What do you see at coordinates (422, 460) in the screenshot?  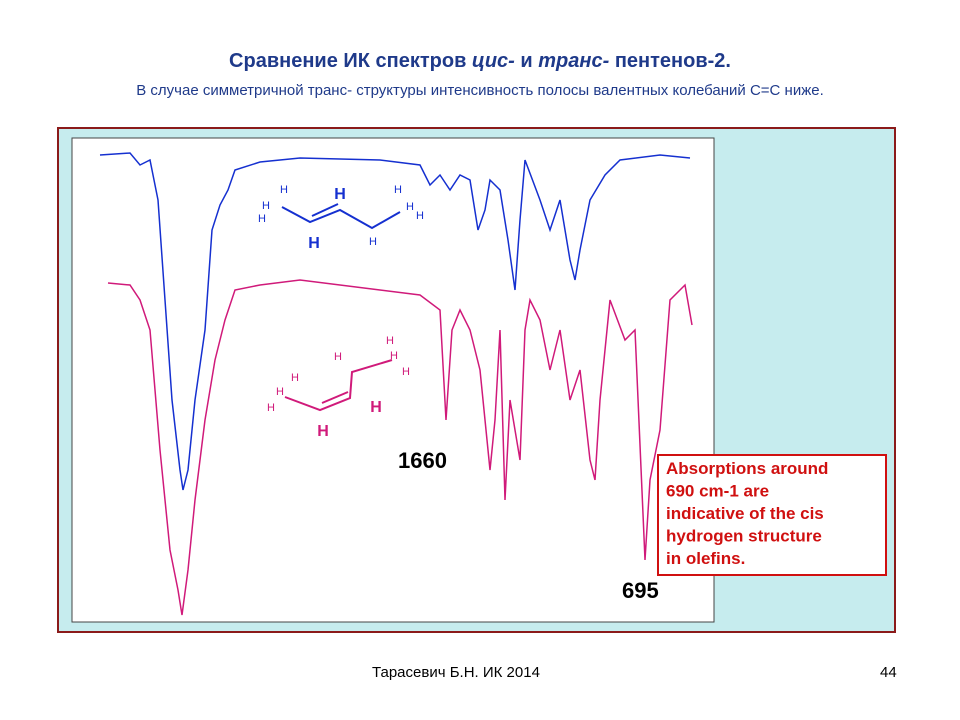 I see `peak-label: 1660` at bounding box center [422, 460].